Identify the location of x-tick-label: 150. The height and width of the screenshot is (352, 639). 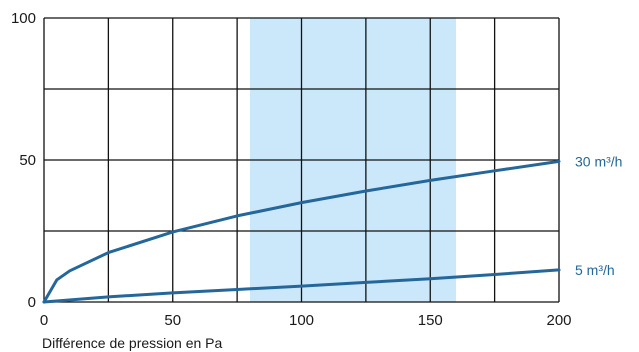
(430, 320).